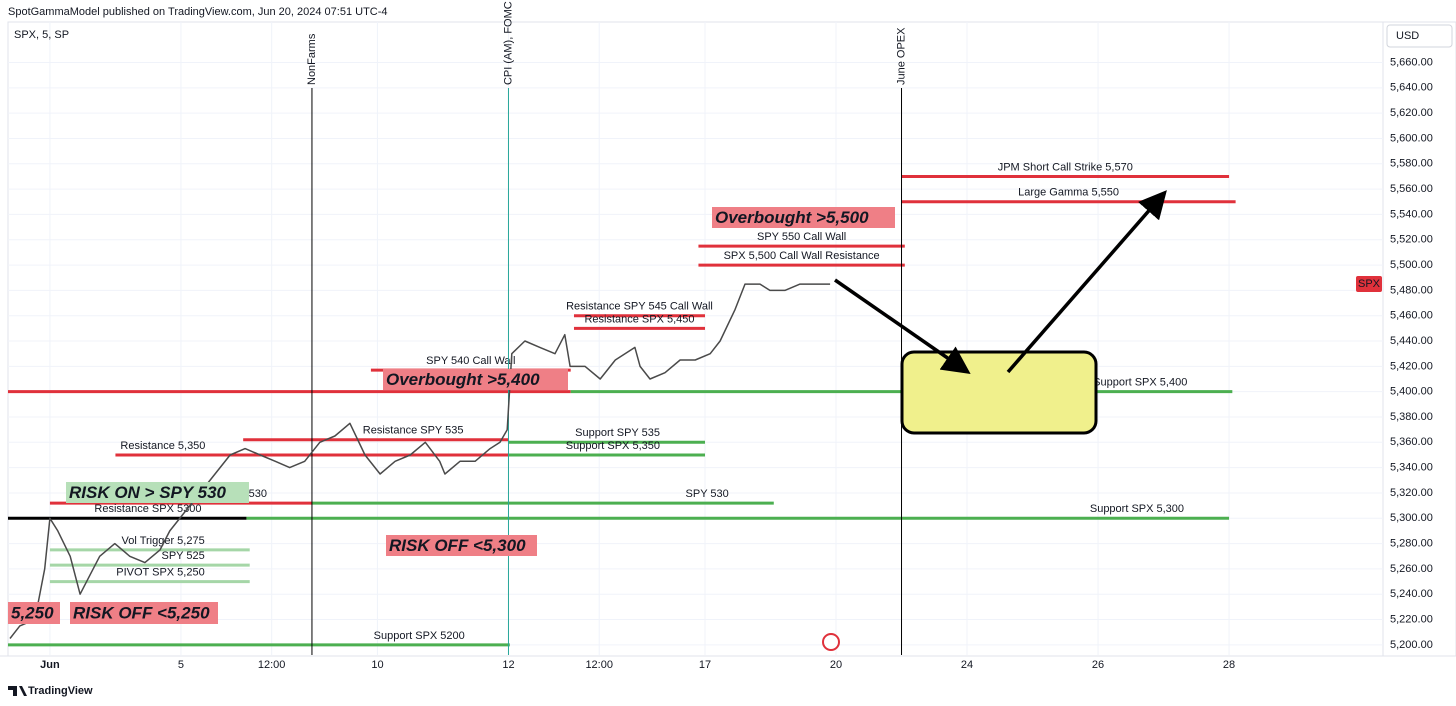 This screenshot has width=1456, height=706. Describe the element at coordinates (1411, 543) in the screenshot. I see `y-tick-label: 5,280.00` at that location.